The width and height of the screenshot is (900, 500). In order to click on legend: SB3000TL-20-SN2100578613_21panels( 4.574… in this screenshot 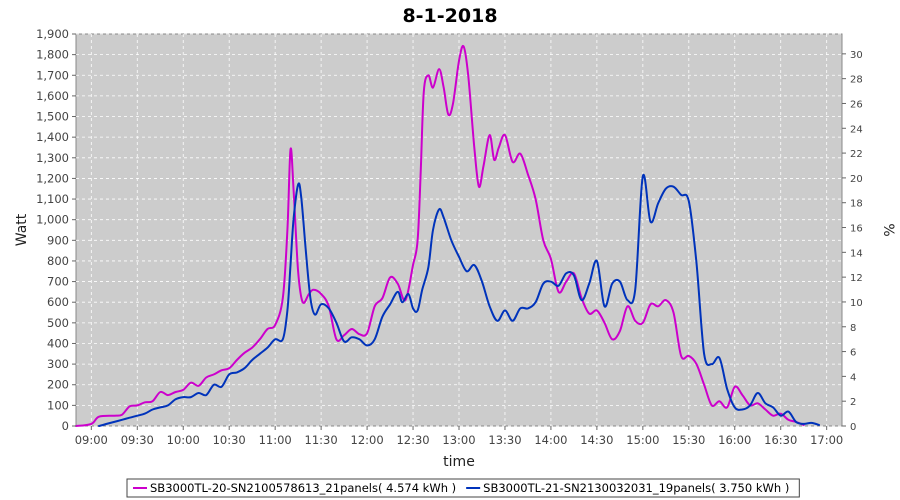, I will do `click(463, 488)`.